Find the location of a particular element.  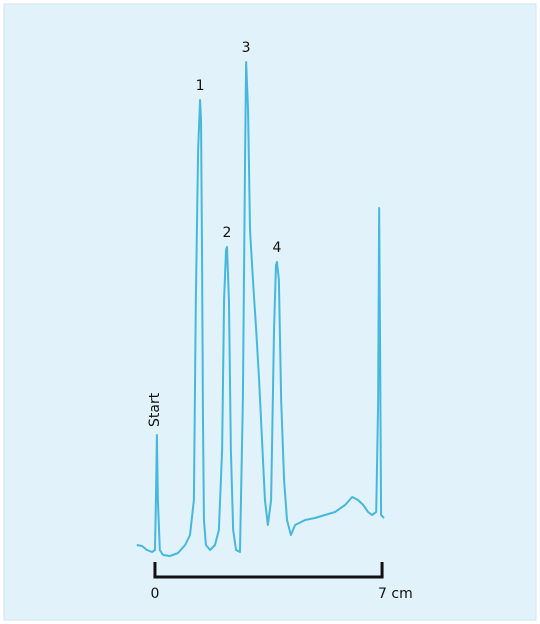

annotation: 4 is located at coordinates (276, 248).